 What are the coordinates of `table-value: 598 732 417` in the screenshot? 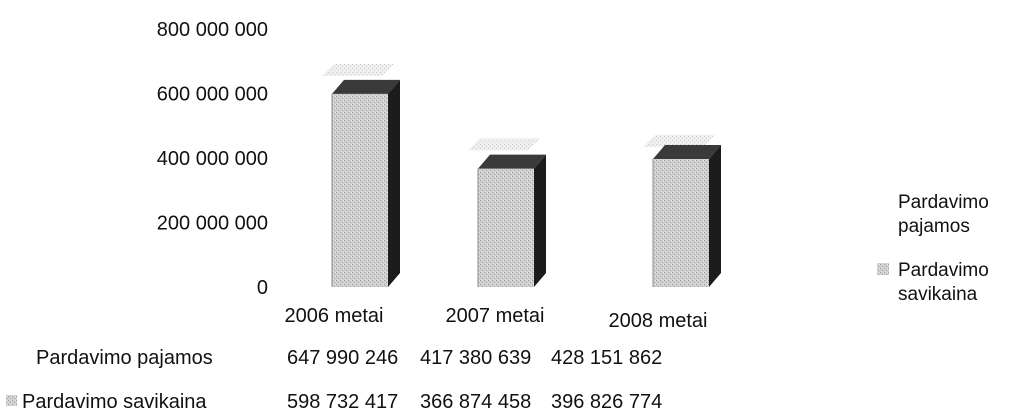 It's located at (342, 402).